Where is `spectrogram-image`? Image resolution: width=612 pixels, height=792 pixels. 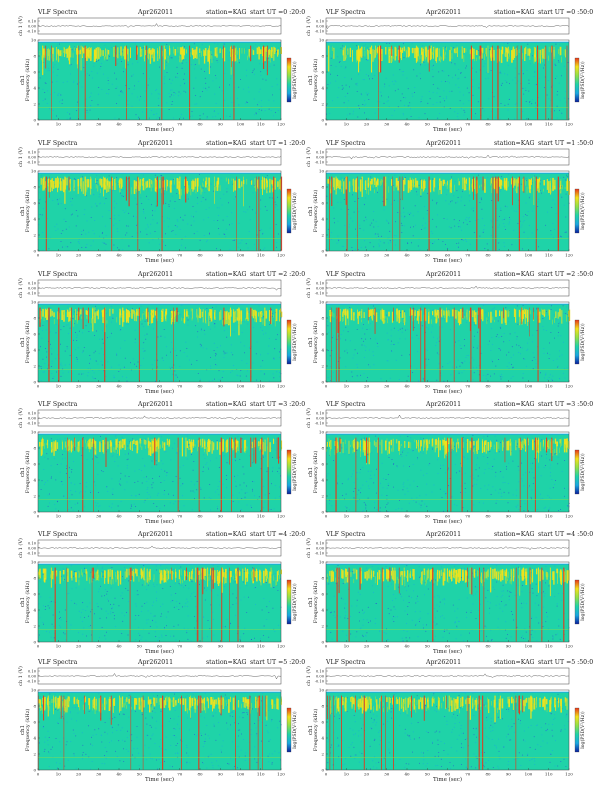
spectrogram-image is located at coordinates (160, 80).